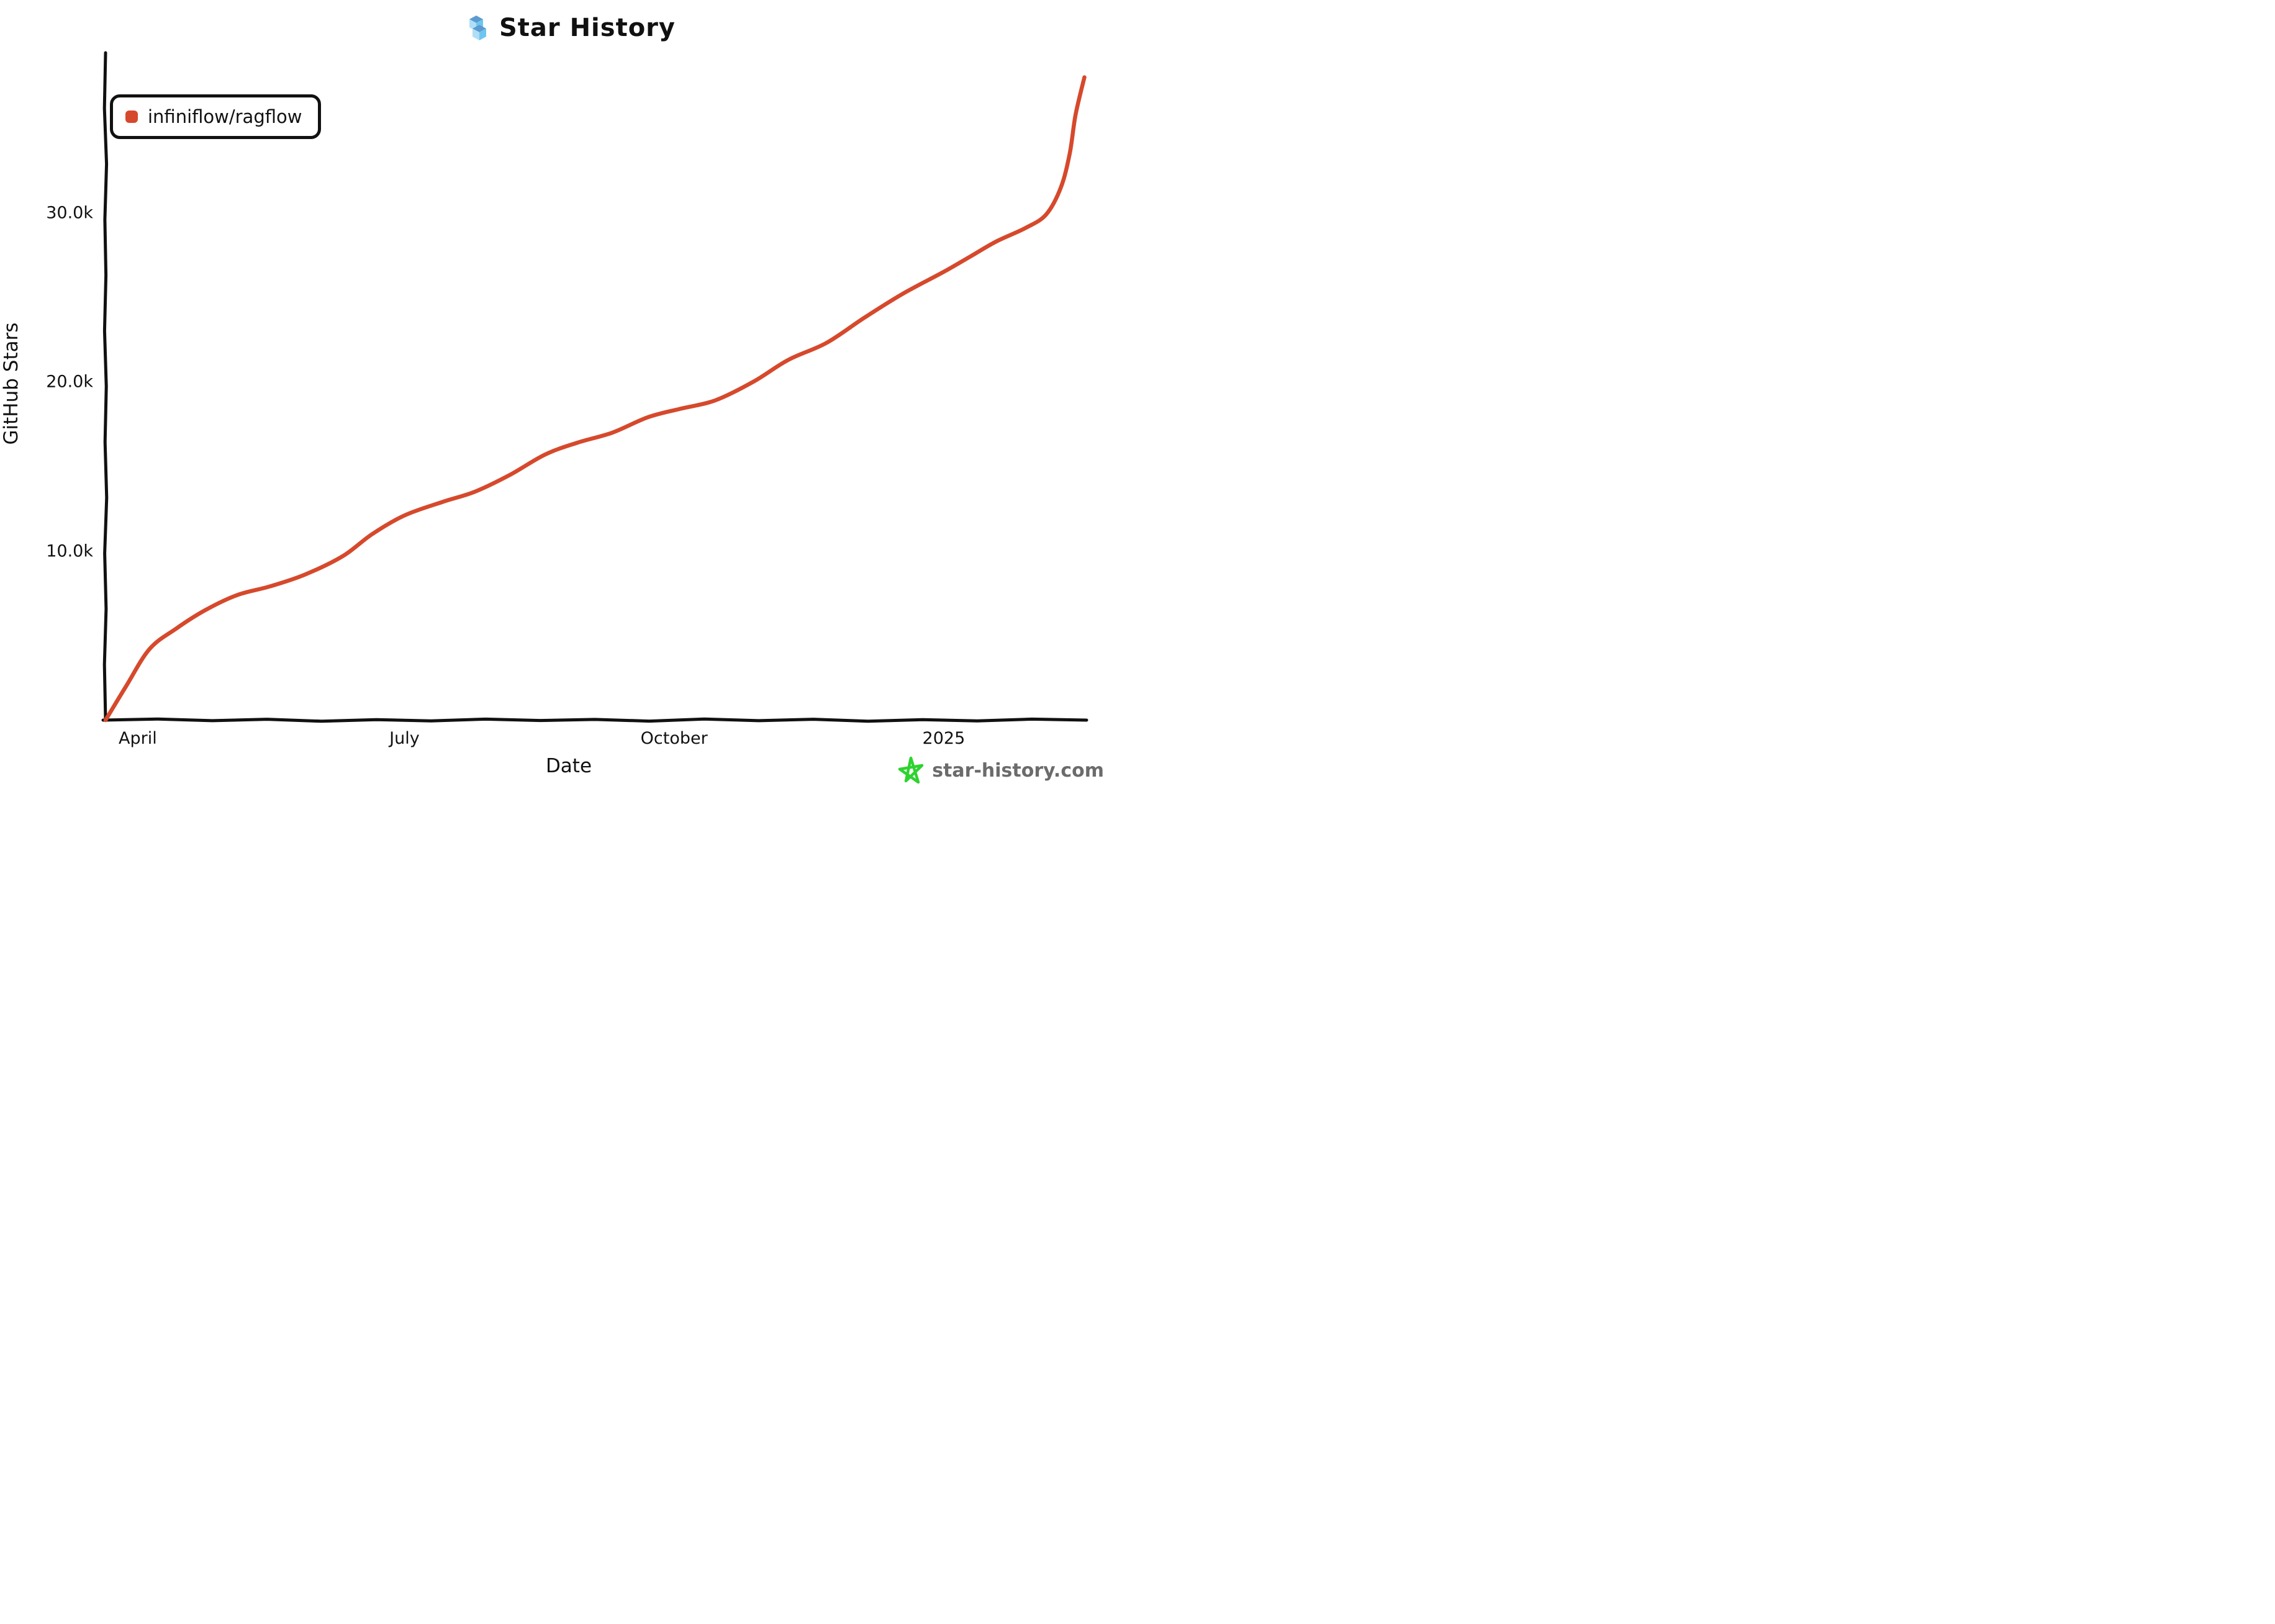 Image resolution: width=2275 pixels, height=1624 pixels. Describe the element at coordinates (69, 551) in the screenshot. I see `y-tick-label-10.0k: 10.0k` at that location.